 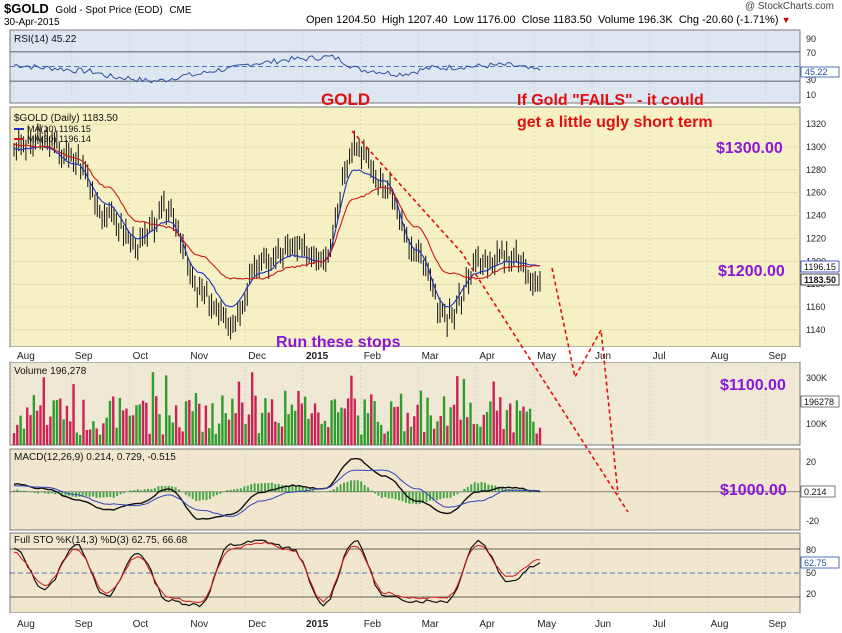 I want to click on open-label: Open, so click(x=319, y=20).